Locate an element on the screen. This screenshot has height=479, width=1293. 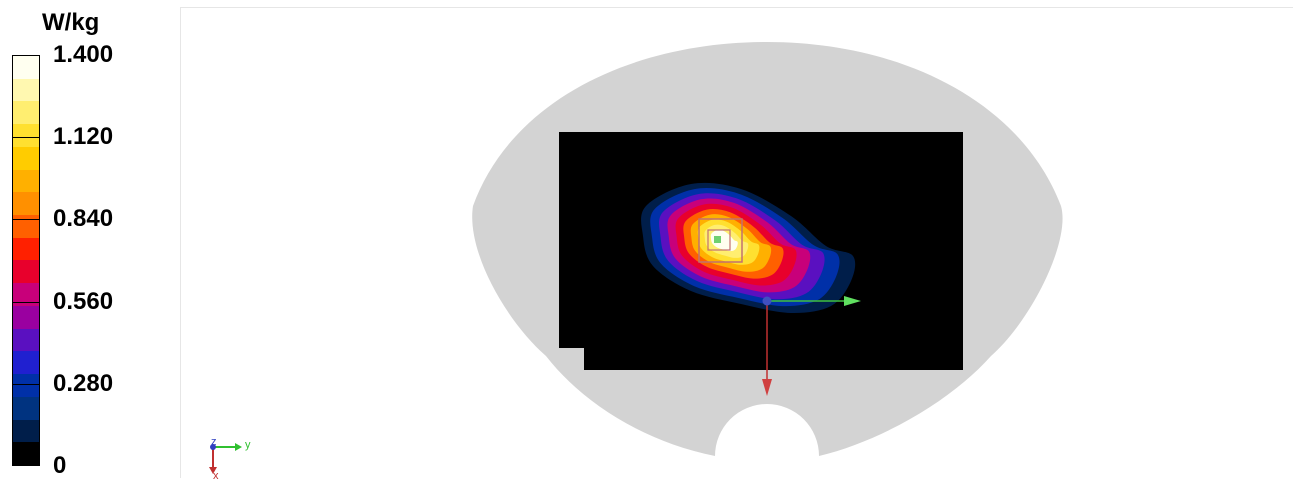
colorbar is located at coordinates (26, 260).